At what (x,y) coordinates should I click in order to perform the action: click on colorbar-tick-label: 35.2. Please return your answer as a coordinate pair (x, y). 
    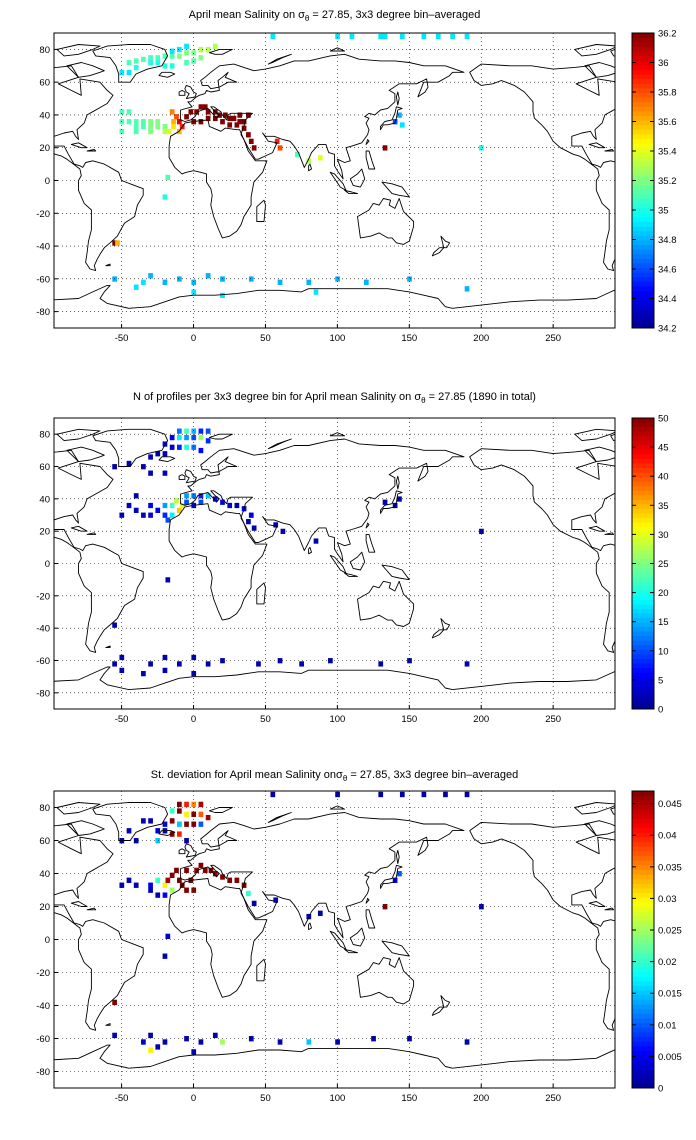
    Looking at the image, I should click on (667, 181).